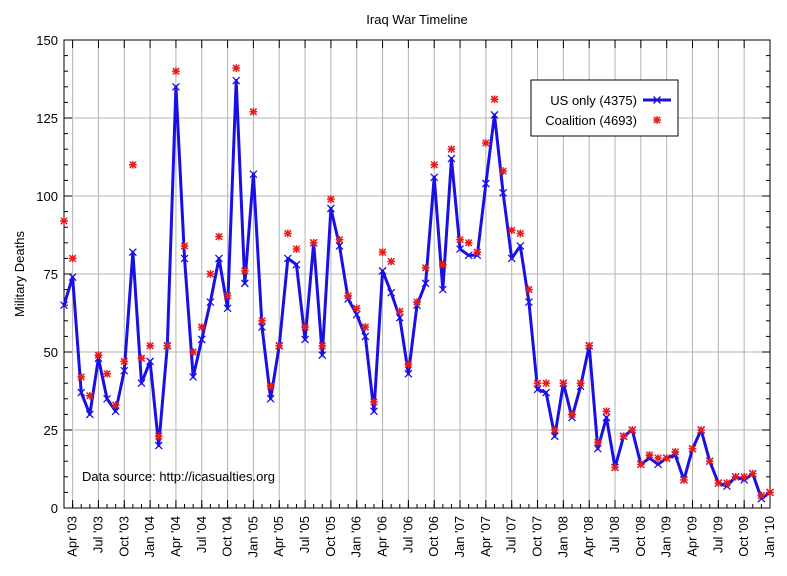 The image size is (787, 576). What do you see at coordinates (51, 352) in the screenshot?
I see `y-tick-label: 50` at bounding box center [51, 352].